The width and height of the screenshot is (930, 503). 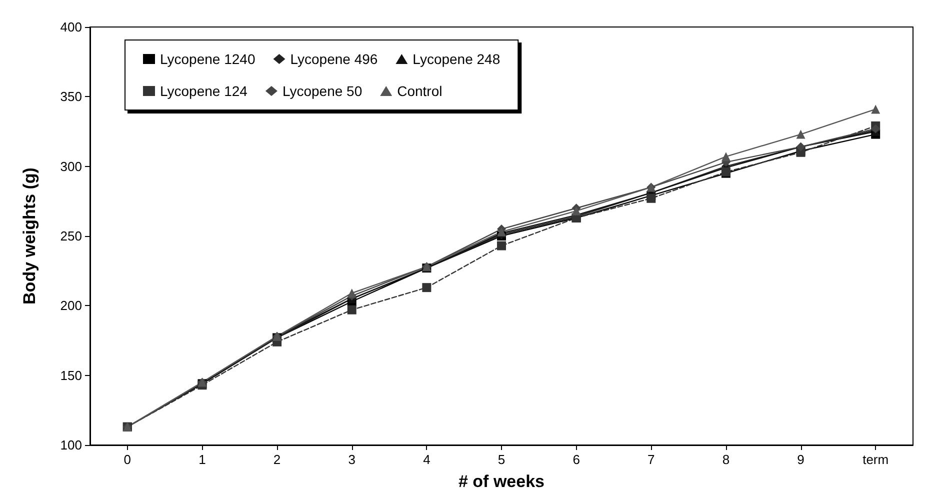 I want to click on x-tick-label: 0, so click(x=128, y=459).